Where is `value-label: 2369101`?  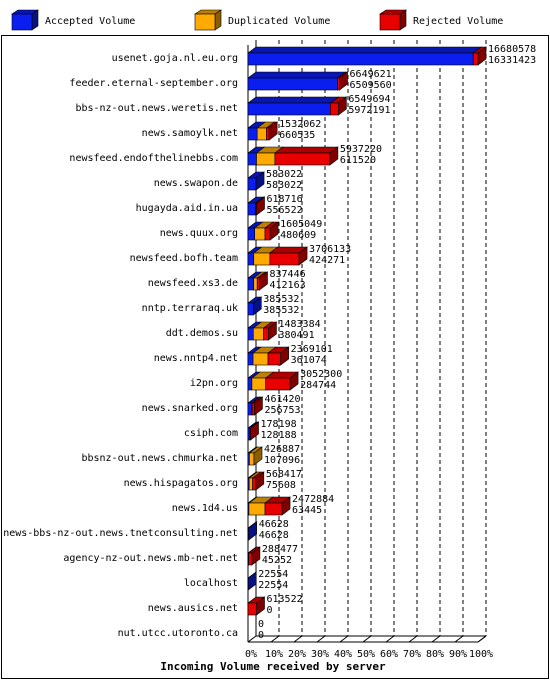 value-label: 2369101 is located at coordinates (312, 349).